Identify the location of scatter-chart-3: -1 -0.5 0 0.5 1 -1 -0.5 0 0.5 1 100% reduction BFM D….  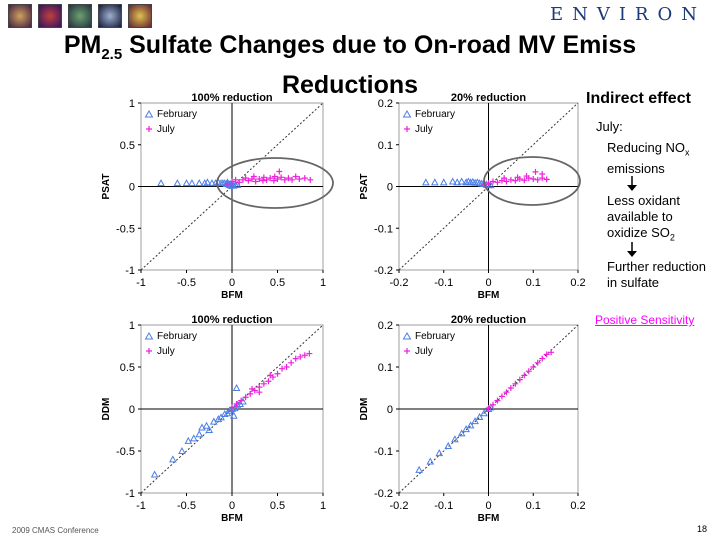
(213, 419).